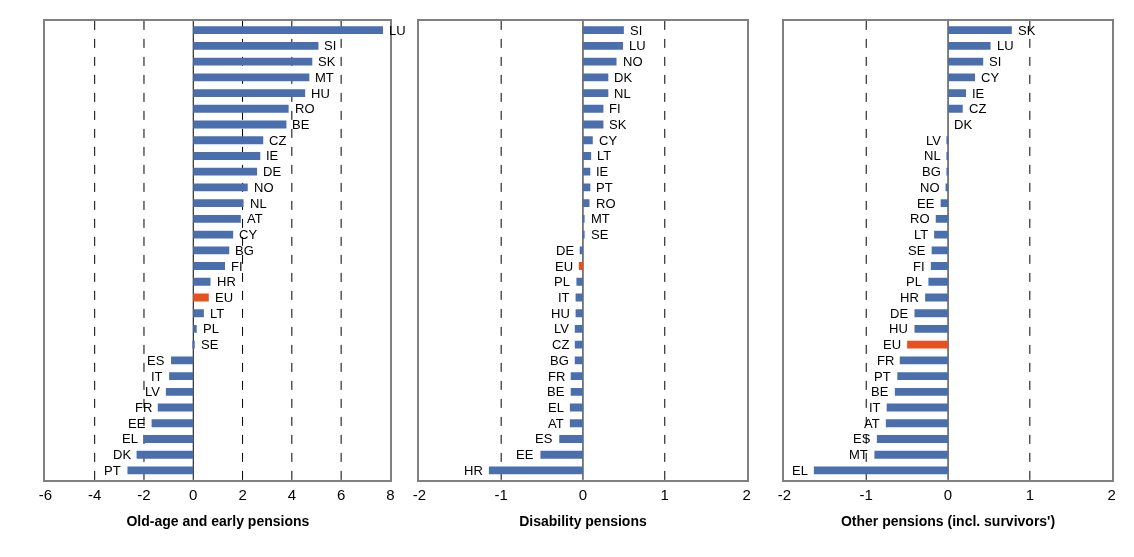 Image resolution: width=1134 pixels, height=557 pixels. What do you see at coordinates (926, 203) in the screenshot?
I see `category-label: EE` at bounding box center [926, 203].